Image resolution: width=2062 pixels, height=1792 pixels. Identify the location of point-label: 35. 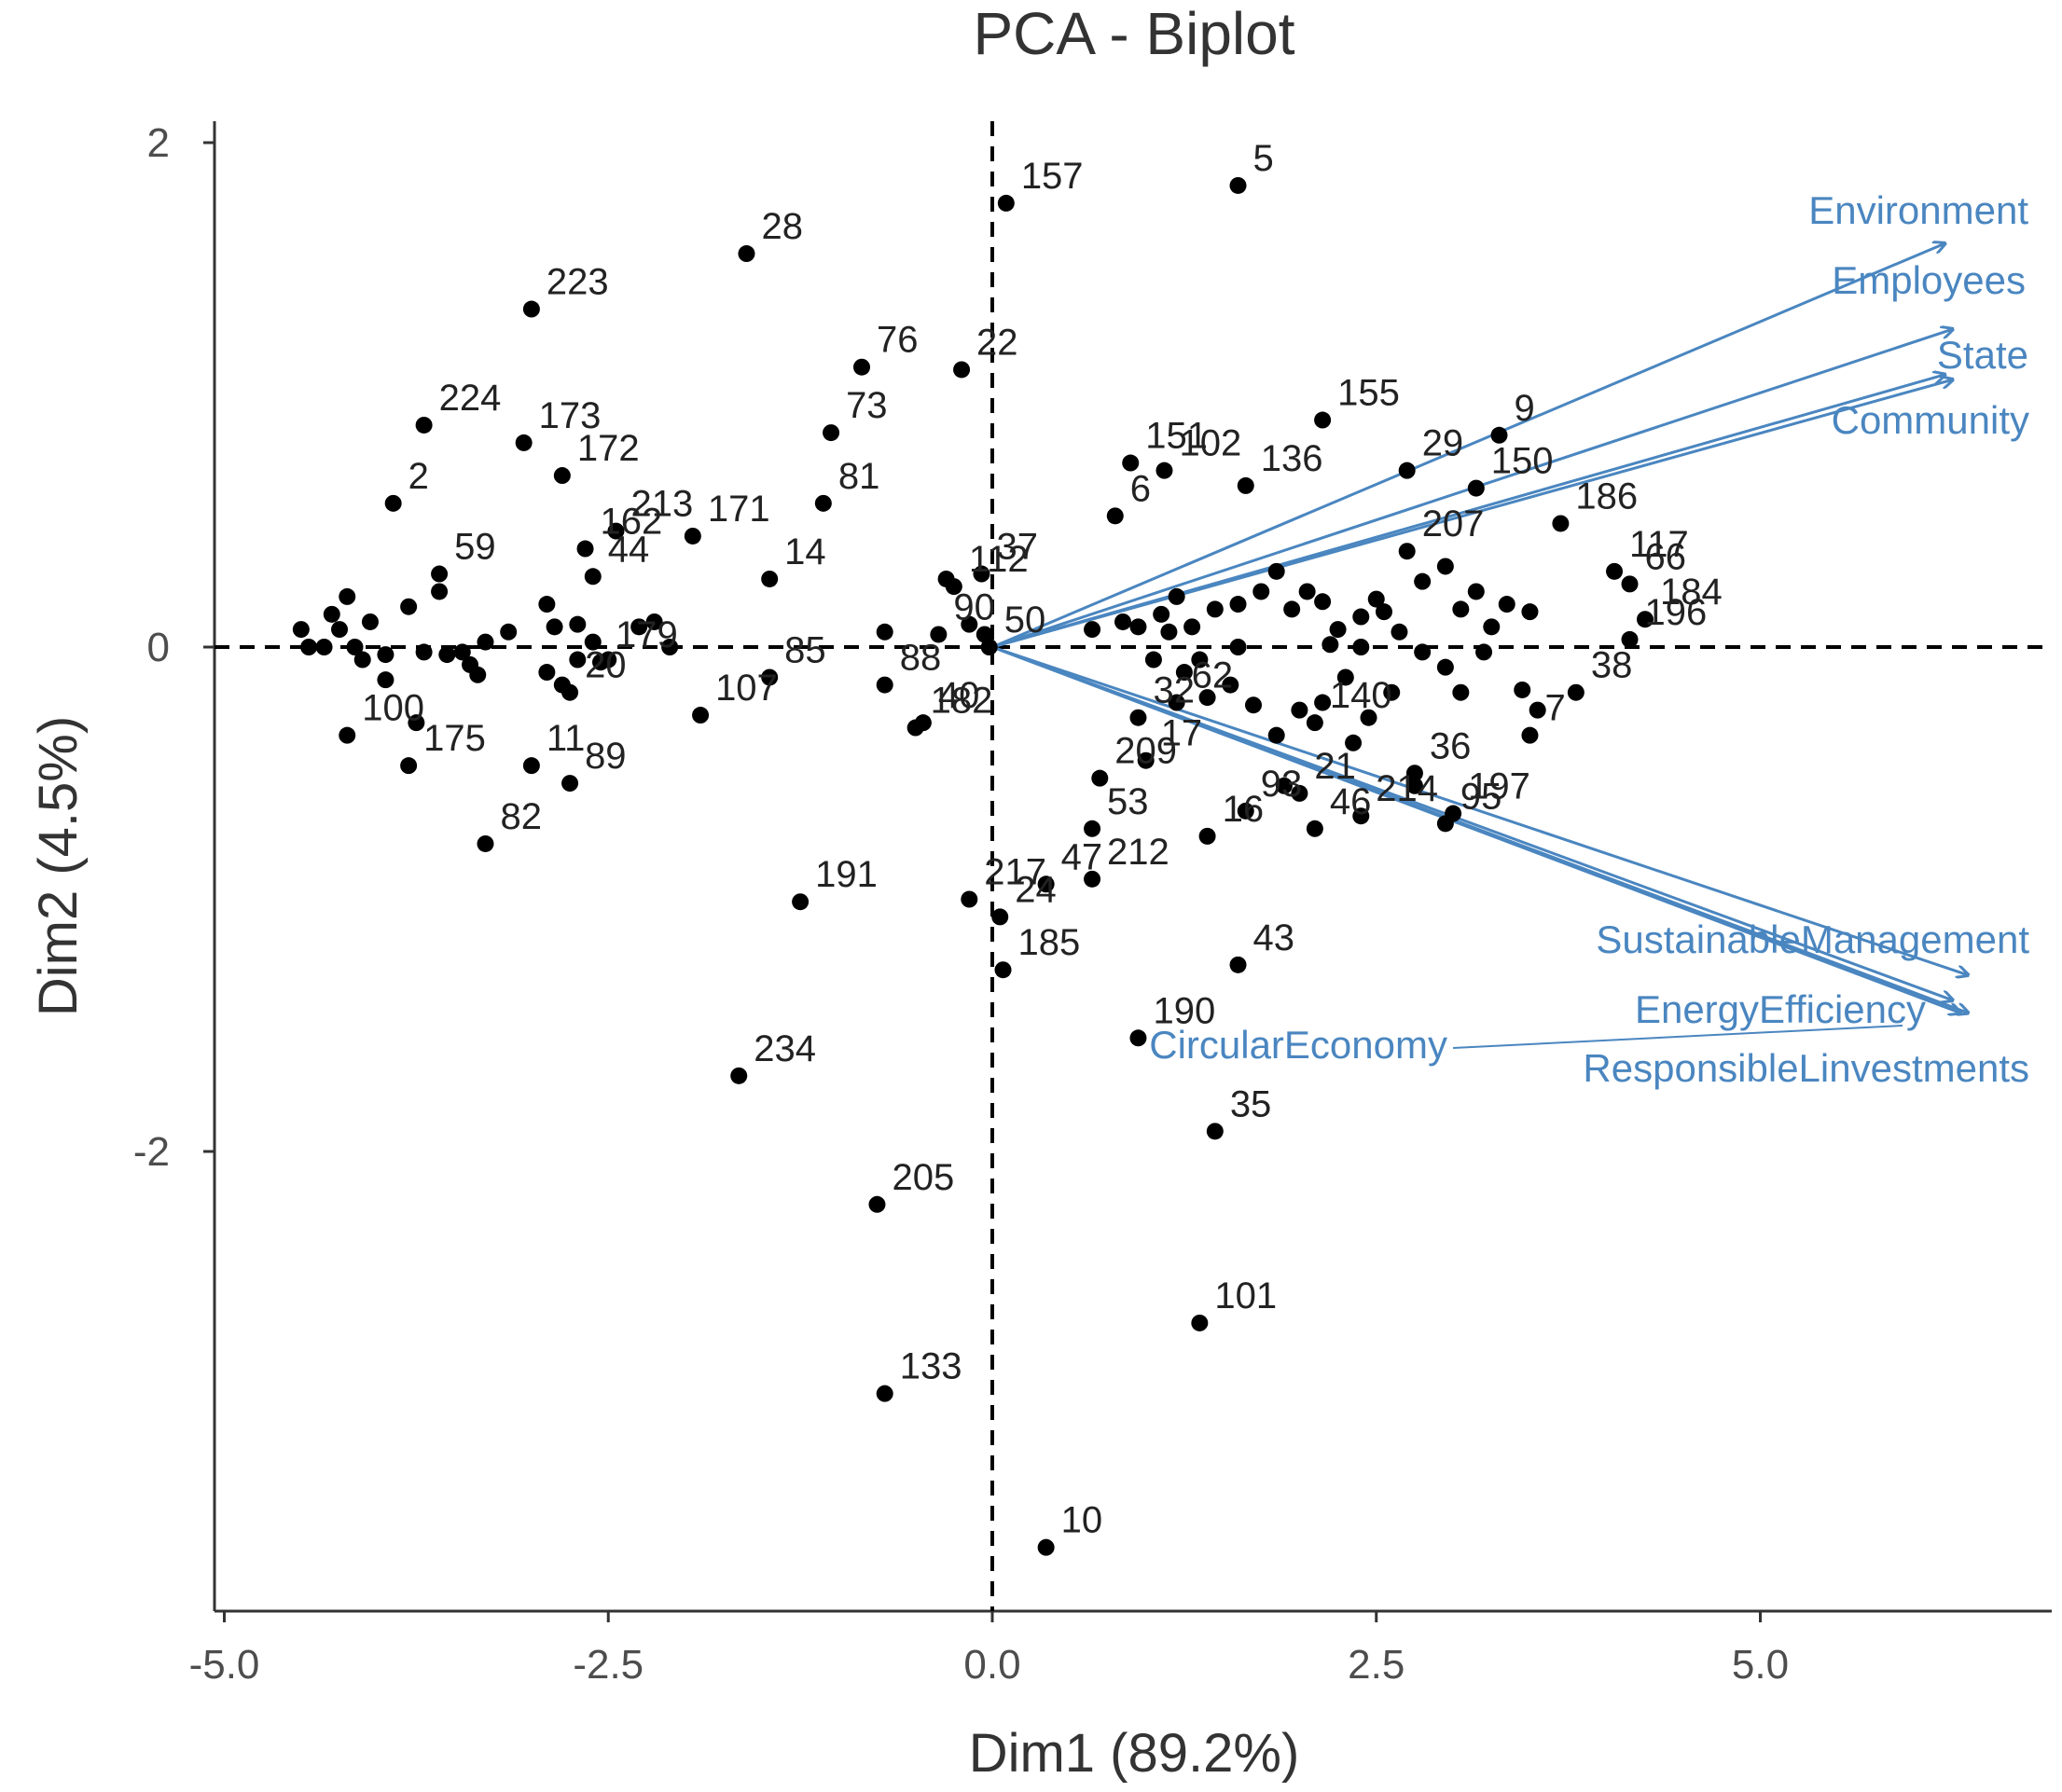
(1251, 1103).